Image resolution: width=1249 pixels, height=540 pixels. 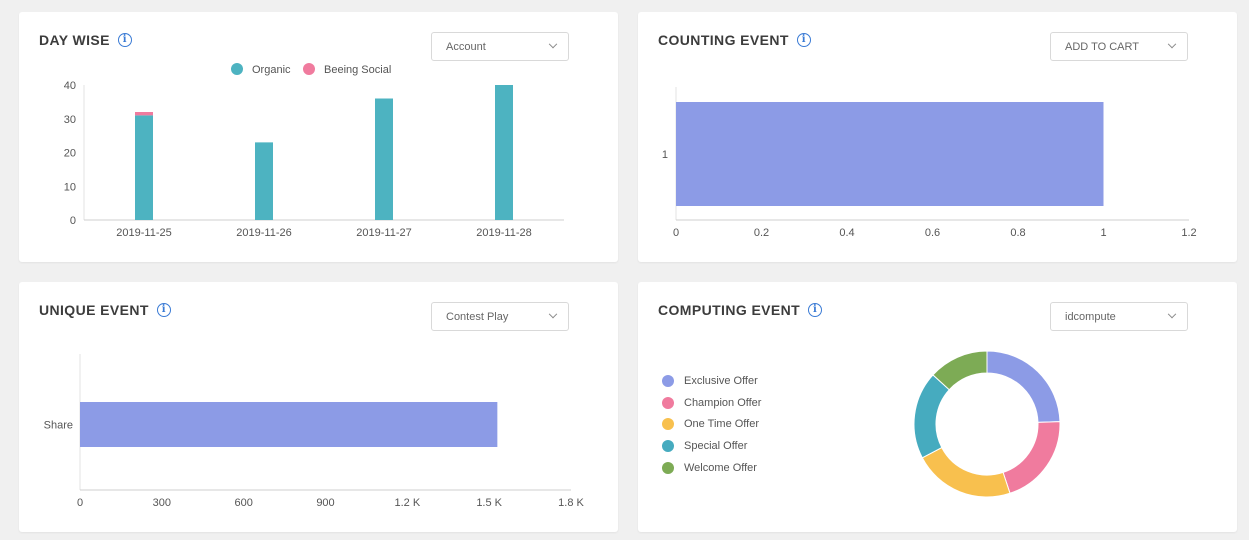 I want to click on legend-item: Welcome Offer, so click(x=711, y=468).